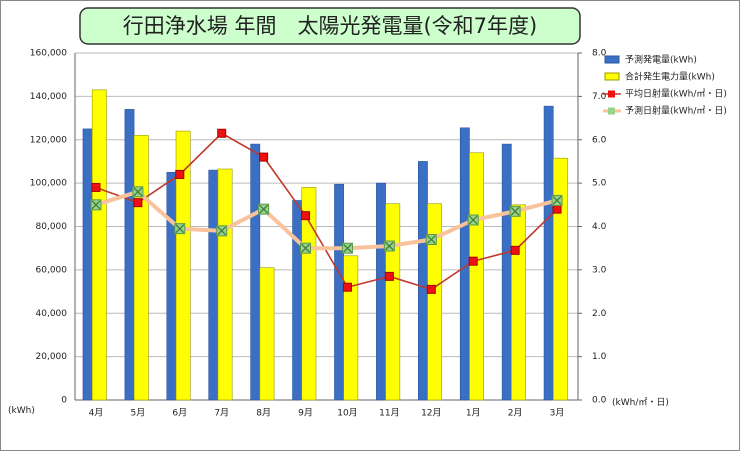 This screenshot has height=451, width=740. Describe the element at coordinates (431, 413) in the screenshot. I see `x-tick-label: 12月` at that location.